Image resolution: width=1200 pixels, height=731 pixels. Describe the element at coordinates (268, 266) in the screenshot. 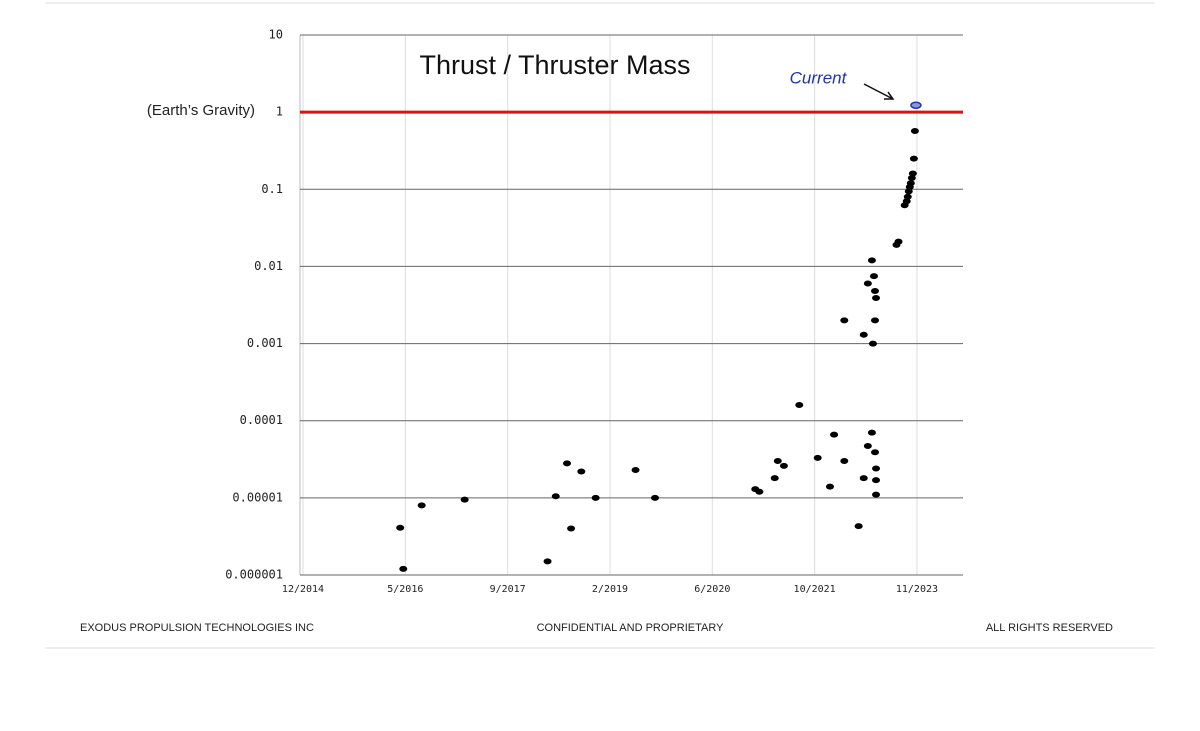

I see `y-tick-label: 0.01` at that location.